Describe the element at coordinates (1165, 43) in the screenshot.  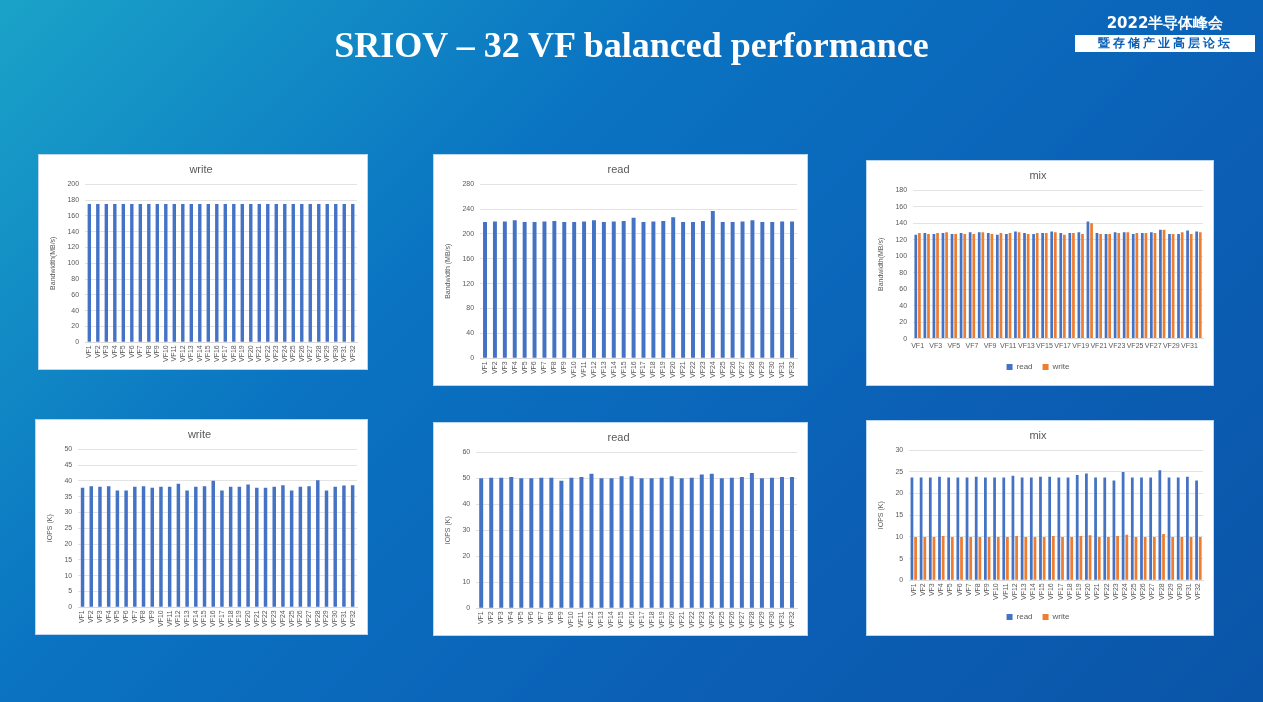
I see `text: 暨存储产业高层论坛` at that location.